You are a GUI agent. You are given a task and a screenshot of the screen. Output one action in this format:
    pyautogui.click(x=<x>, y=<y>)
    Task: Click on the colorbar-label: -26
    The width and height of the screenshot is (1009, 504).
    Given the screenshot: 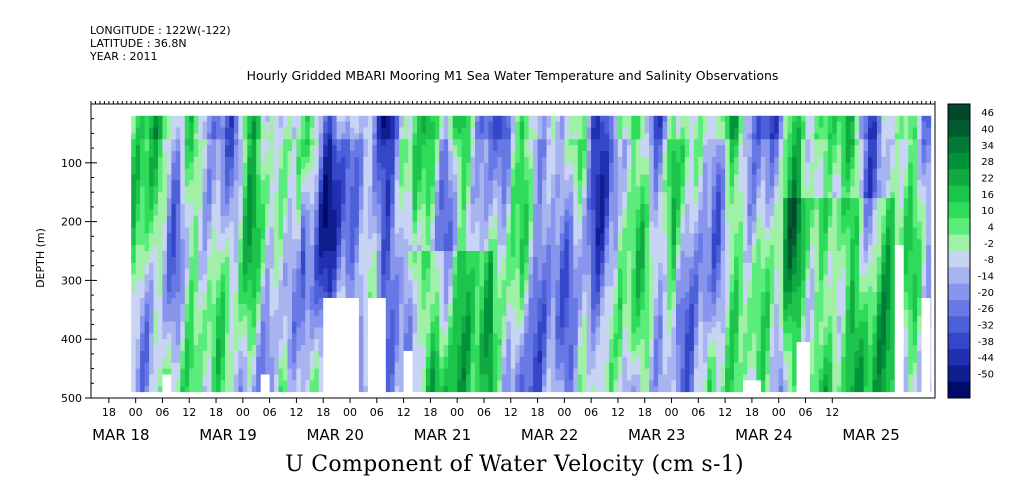 What is the action you would take?
    pyautogui.click(x=986, y=309)
    